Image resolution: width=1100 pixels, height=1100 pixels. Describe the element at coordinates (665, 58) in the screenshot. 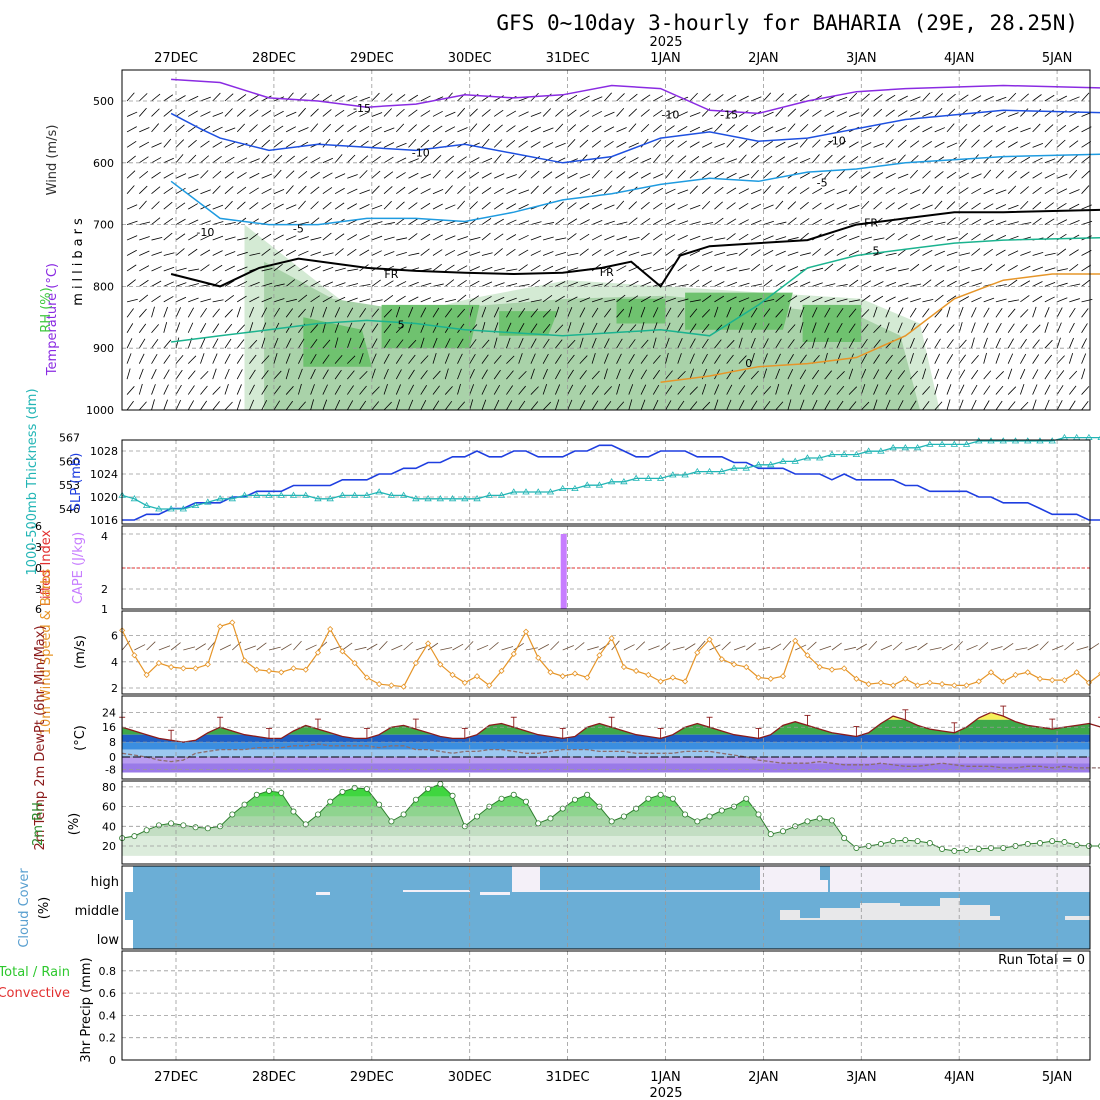

I see `top-date-label: 1JAN` at that location.